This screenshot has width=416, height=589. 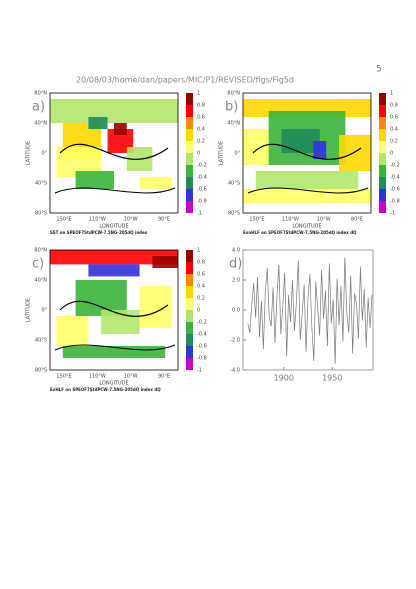 I want to click on y-tick-label: 4.0, so click(x=236, y=251).